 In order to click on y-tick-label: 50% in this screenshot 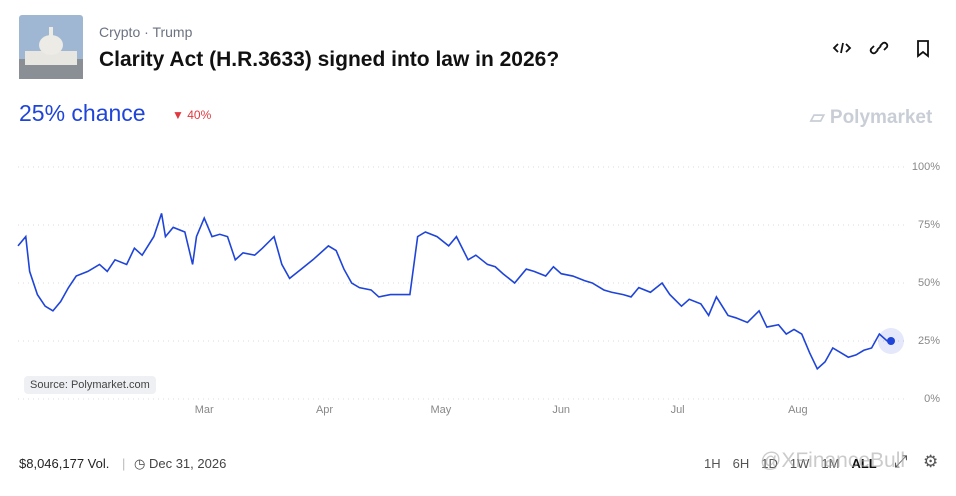, I will do `click(929, 283)`.